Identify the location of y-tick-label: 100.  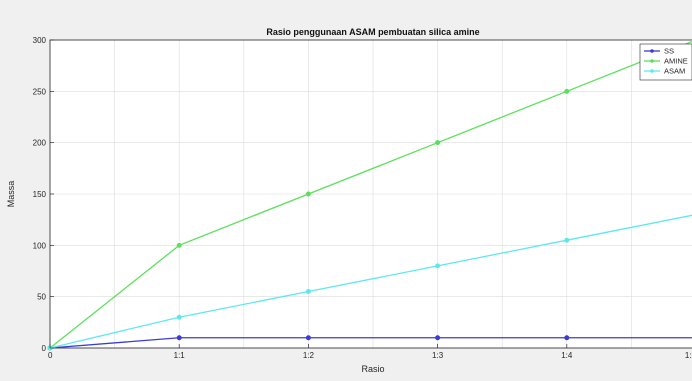
(40, 245).